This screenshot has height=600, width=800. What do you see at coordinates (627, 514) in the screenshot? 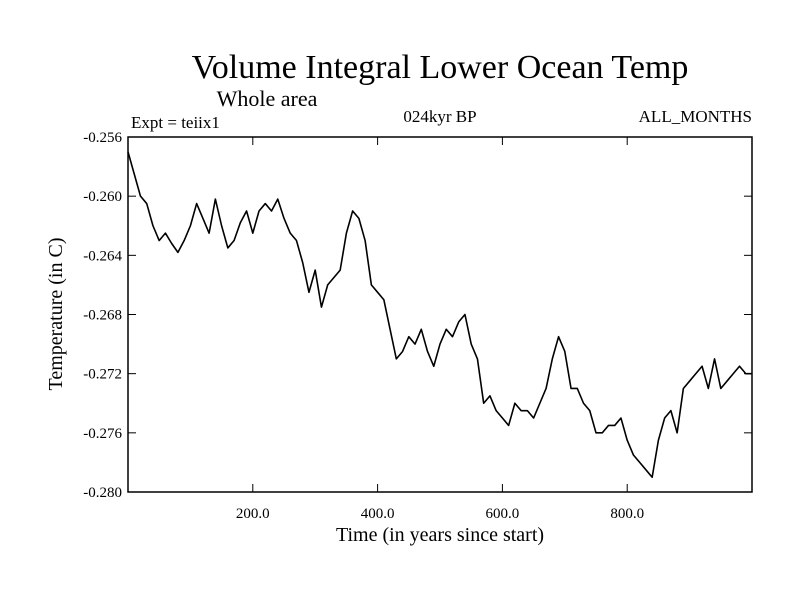
I see `x-tick-label: 800.0` at bounding box center [627, 514].